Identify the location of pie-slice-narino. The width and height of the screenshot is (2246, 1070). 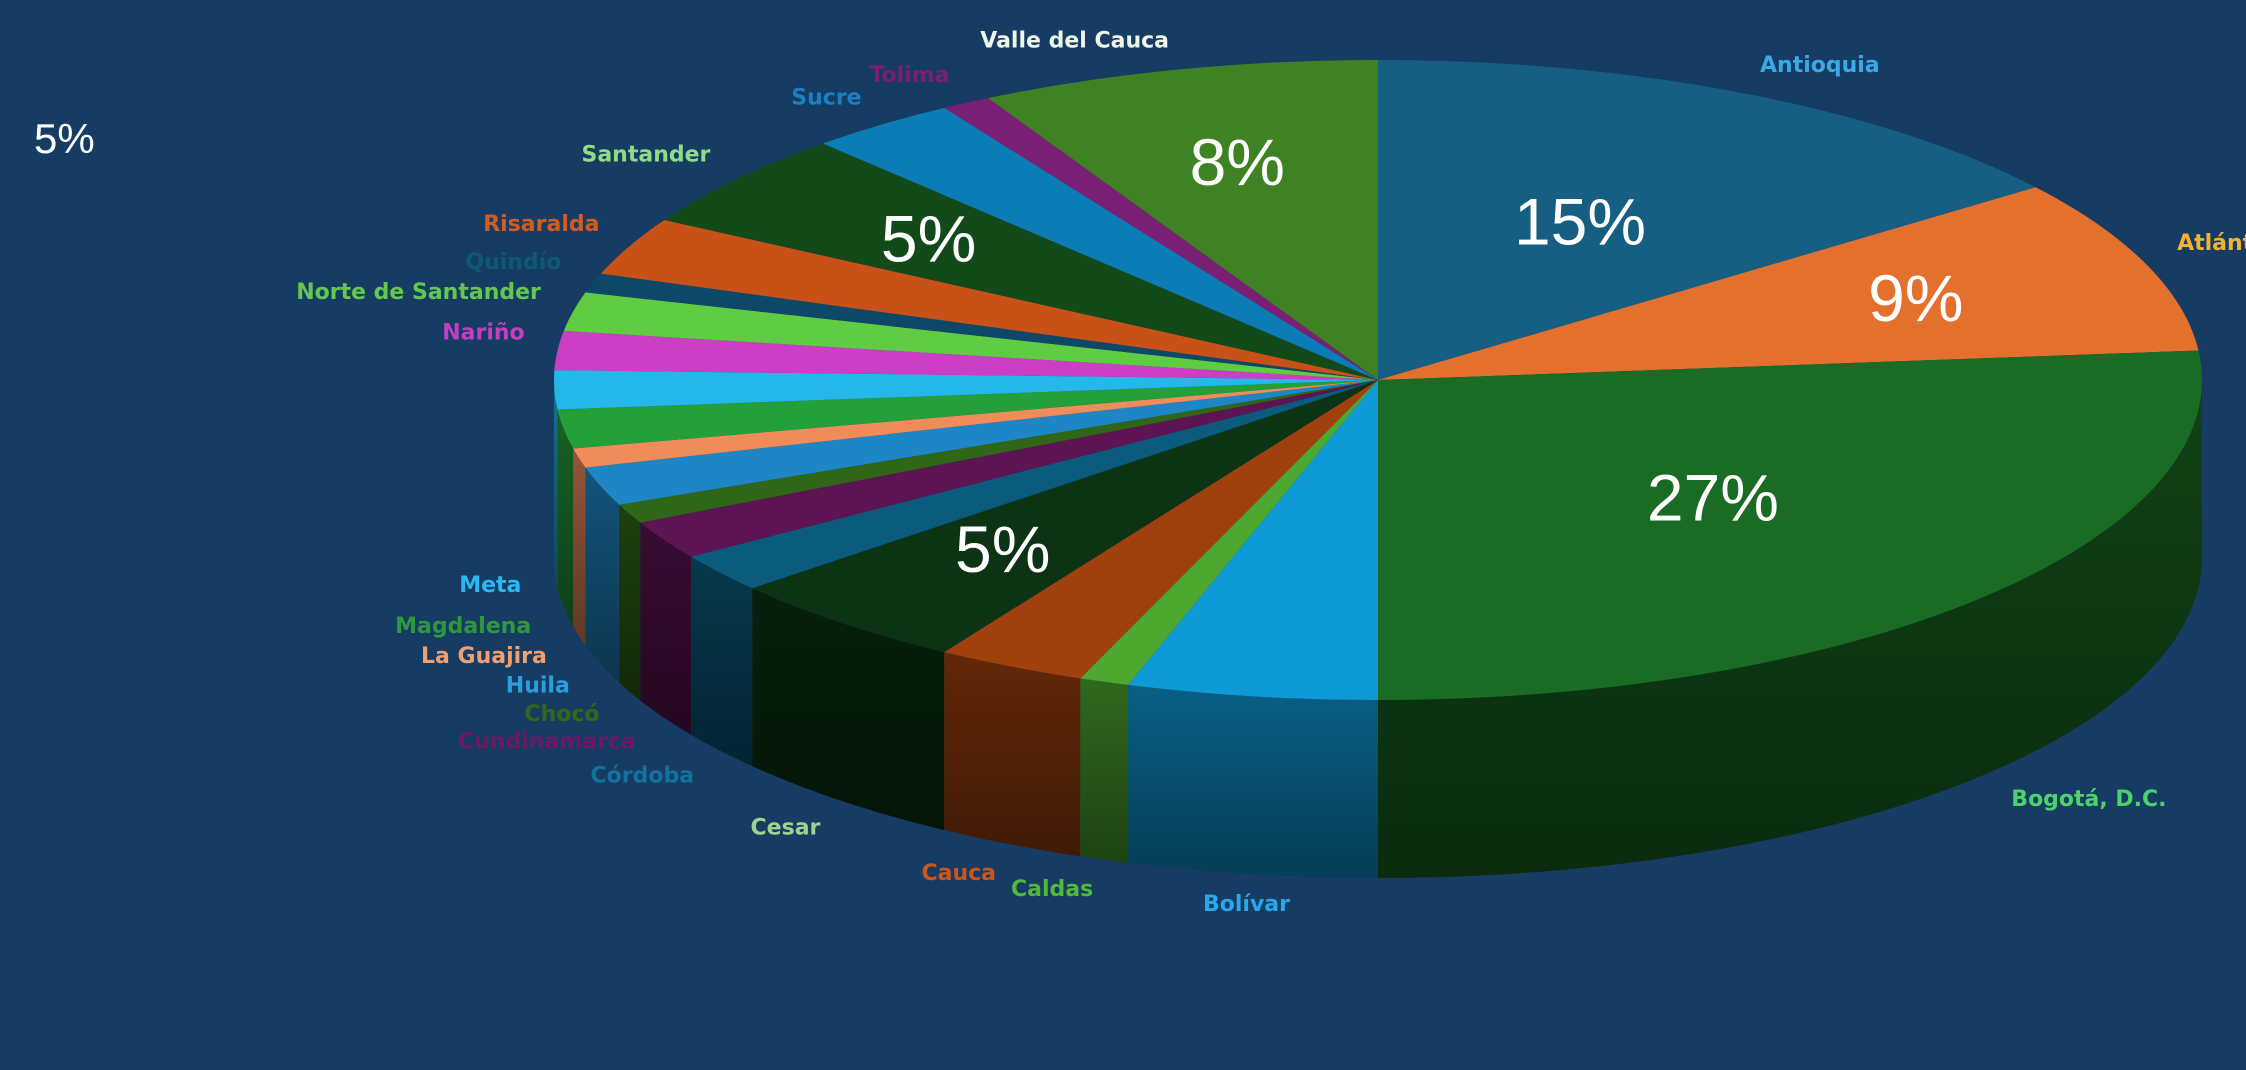
(966, 355).